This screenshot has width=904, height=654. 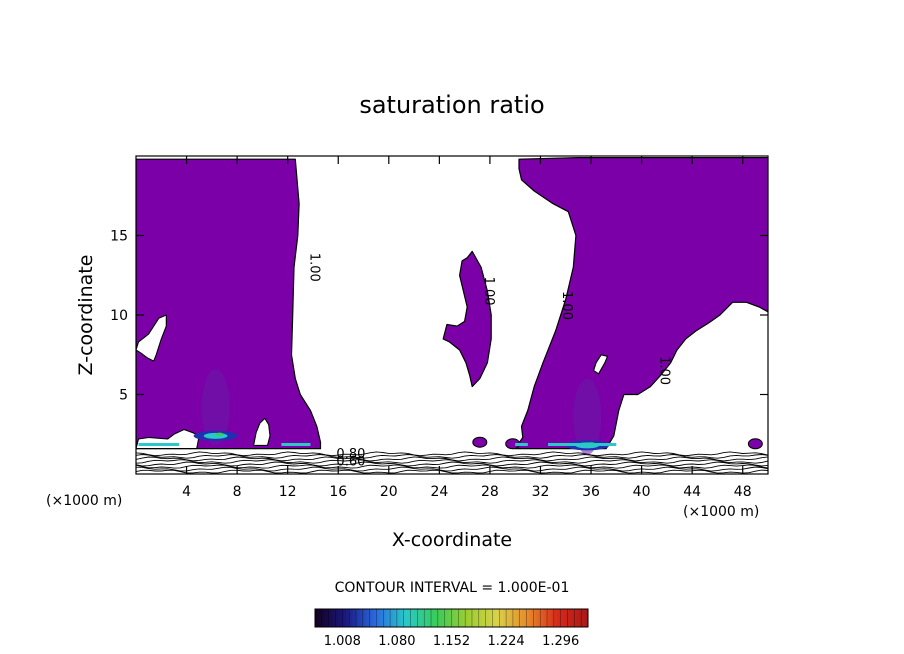 What do you see at coordinates (505, 641) in the screenshot?
I see `colorbar-label: 1.224` at bounding box center [505, 641].